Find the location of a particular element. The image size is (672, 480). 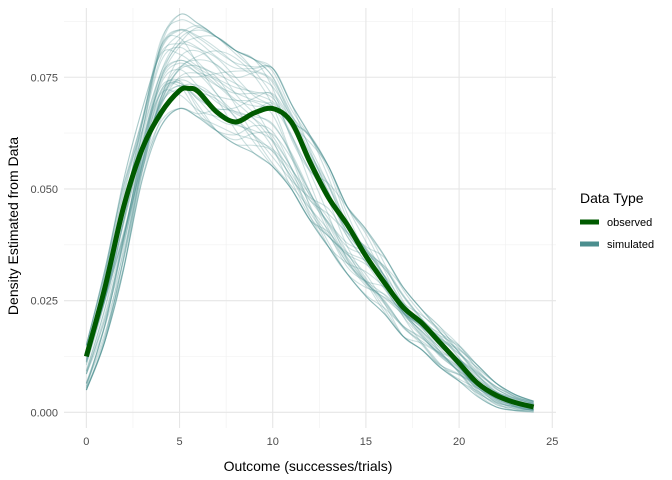

x-tick-label: 25 is located at coordinates (552, 442).